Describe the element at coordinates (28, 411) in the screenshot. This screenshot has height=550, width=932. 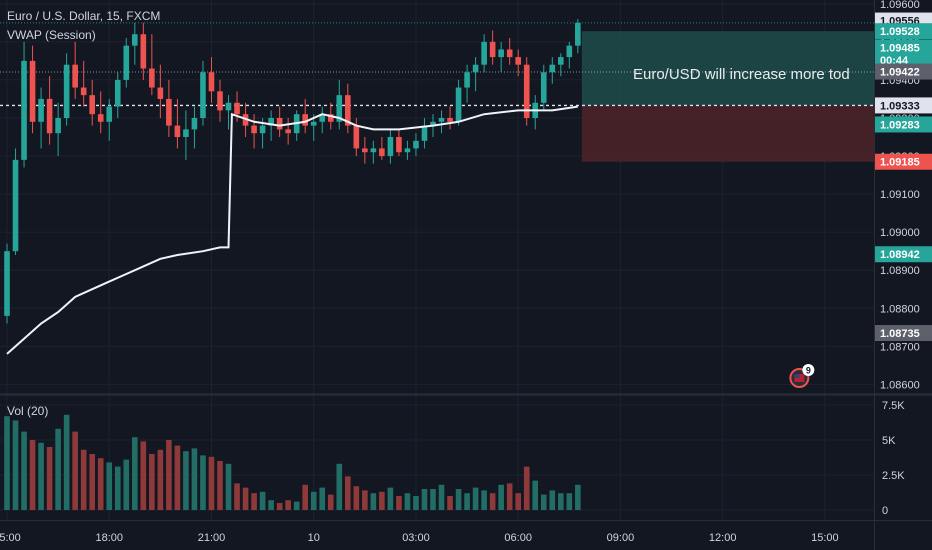
I see `volume-indicator-label: Vol (20)` at that location.